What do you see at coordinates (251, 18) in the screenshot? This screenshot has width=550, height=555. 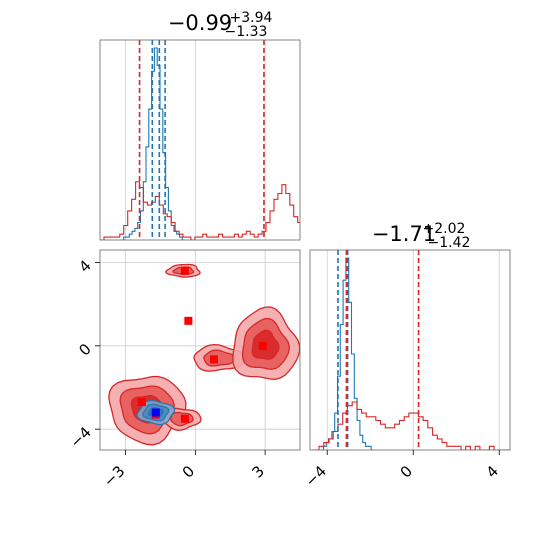 I see `marginal-x-title-upper: +3.94` at bounding box center [251, 18].